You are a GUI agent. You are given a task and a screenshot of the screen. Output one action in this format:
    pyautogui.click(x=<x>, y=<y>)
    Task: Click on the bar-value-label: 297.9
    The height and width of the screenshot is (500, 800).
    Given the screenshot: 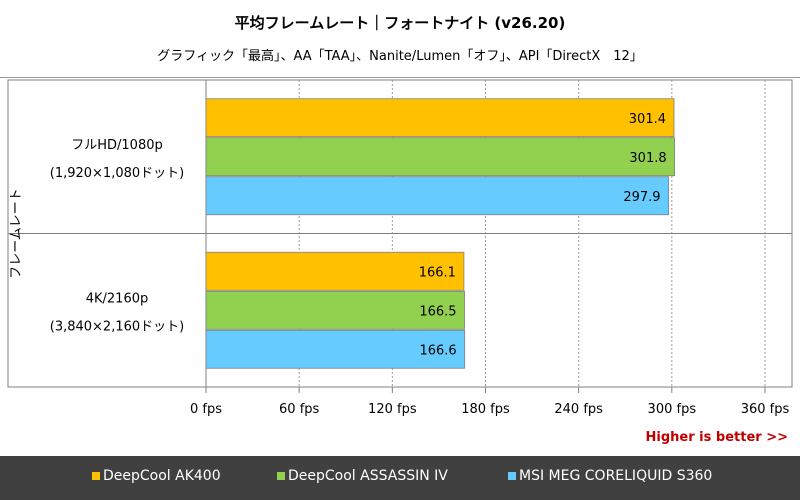 What is the action you would take?
    pyautogui.click(x=641, y=197)
    